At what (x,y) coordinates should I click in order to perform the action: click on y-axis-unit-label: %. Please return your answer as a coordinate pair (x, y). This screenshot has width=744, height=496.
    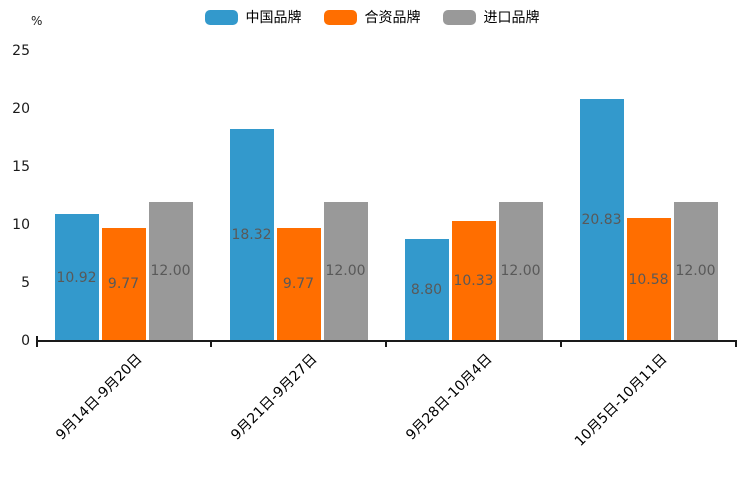
    Looking at the image, I should click on (37, 21).